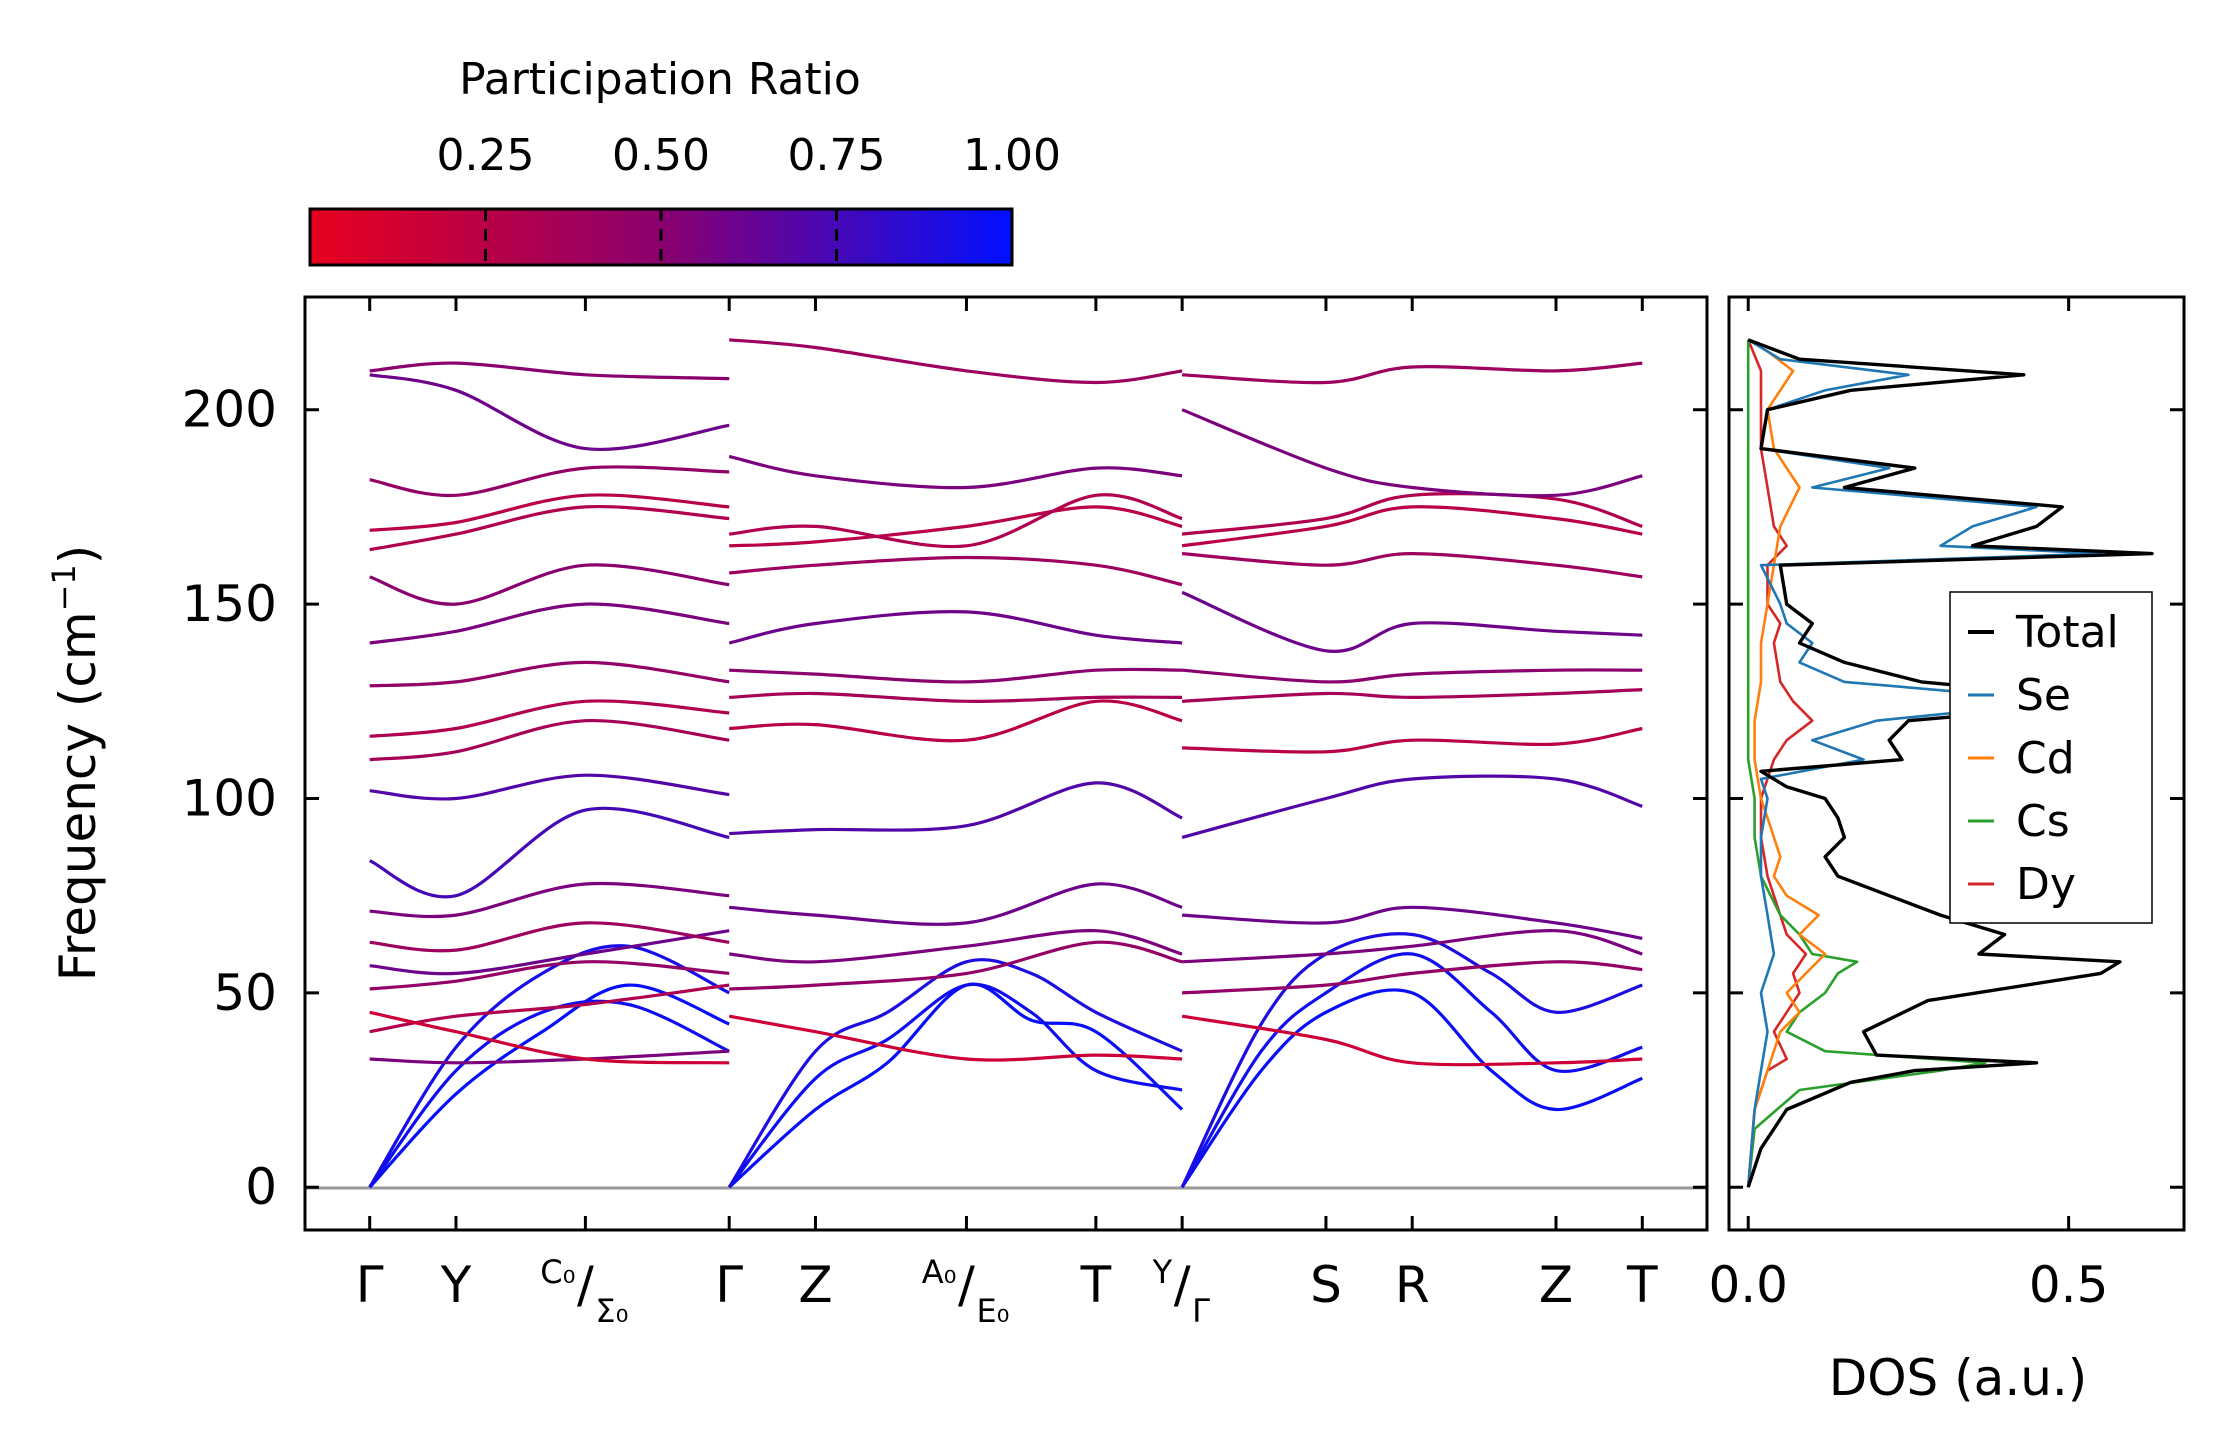 The image size is (2222, 1455). What do you see at coordinates (2043, 821) in the screenshot?
I see `legend-label-cs: Cs` at bounding box center [2043, 821].